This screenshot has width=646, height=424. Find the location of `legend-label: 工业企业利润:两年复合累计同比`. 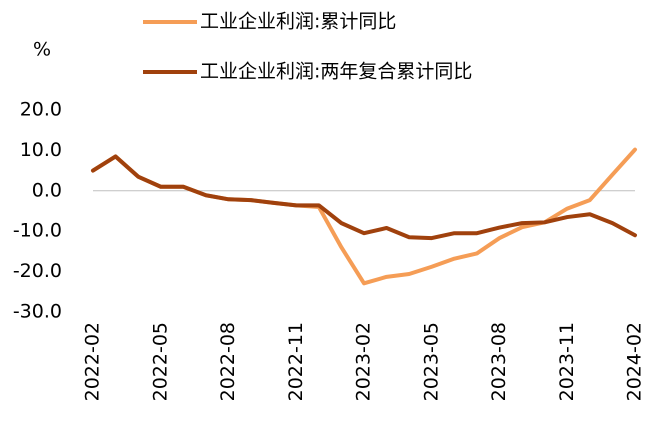

legend-label: 工业企业利润:两年复合累计同比 is located at coordinates (336, 72).